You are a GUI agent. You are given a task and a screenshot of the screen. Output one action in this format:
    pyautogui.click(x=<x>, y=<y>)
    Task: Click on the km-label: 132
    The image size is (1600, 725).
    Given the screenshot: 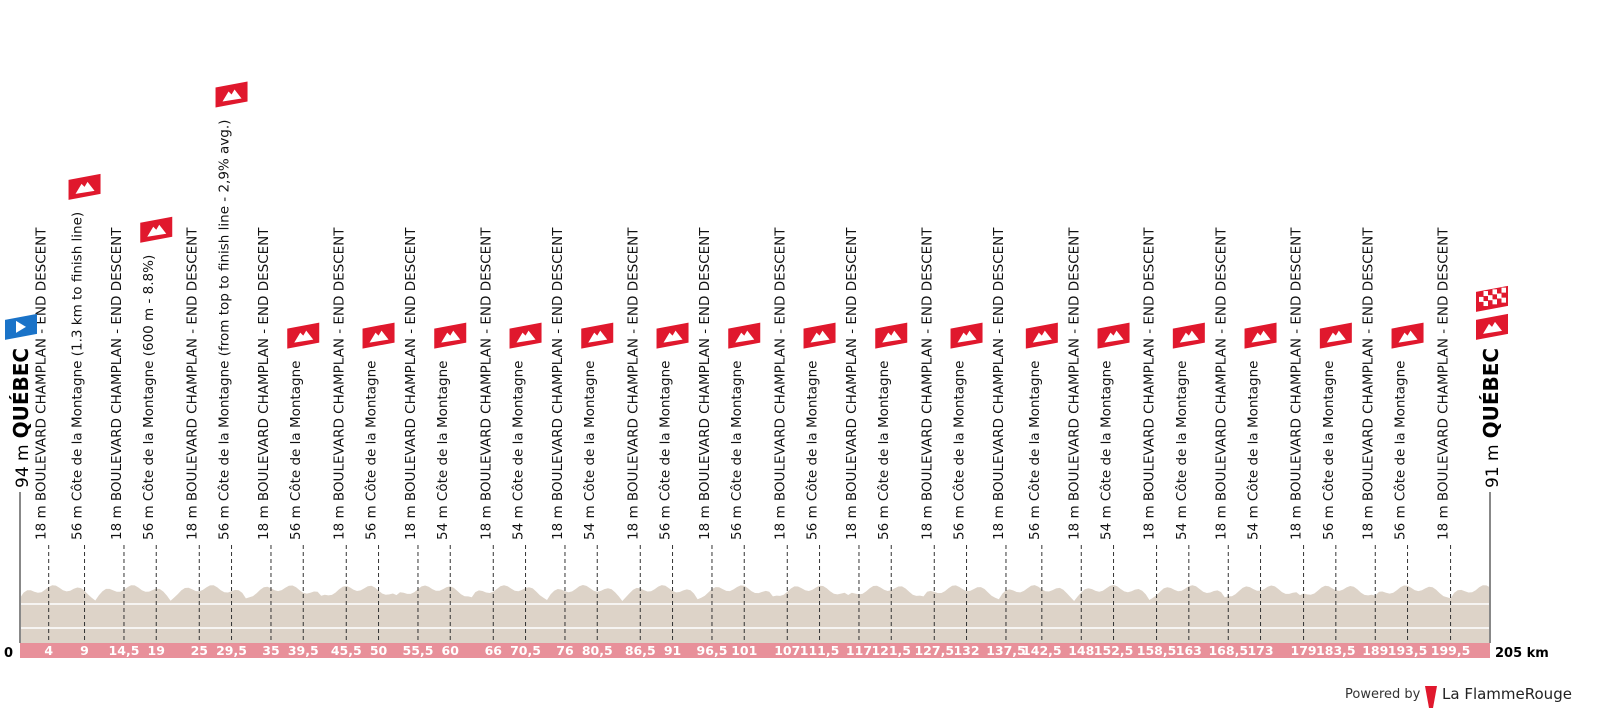 What is the action you would take?
    pyautogui.click(x=966, y=650)
    